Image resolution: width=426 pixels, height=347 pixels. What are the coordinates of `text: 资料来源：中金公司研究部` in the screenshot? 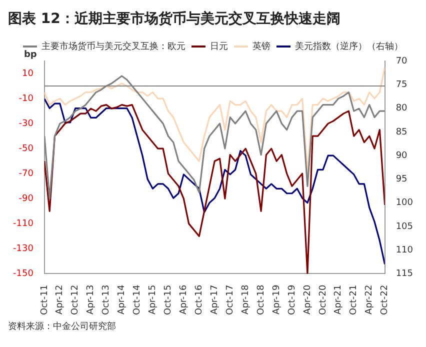 It's located at (62, 326).